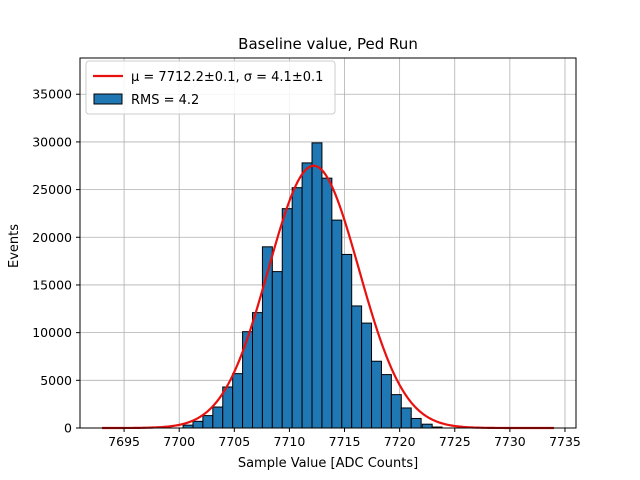  Describe the element at coordinates (565, 441) in the screenshot. I see `x-tick-label: 7735` at that location.